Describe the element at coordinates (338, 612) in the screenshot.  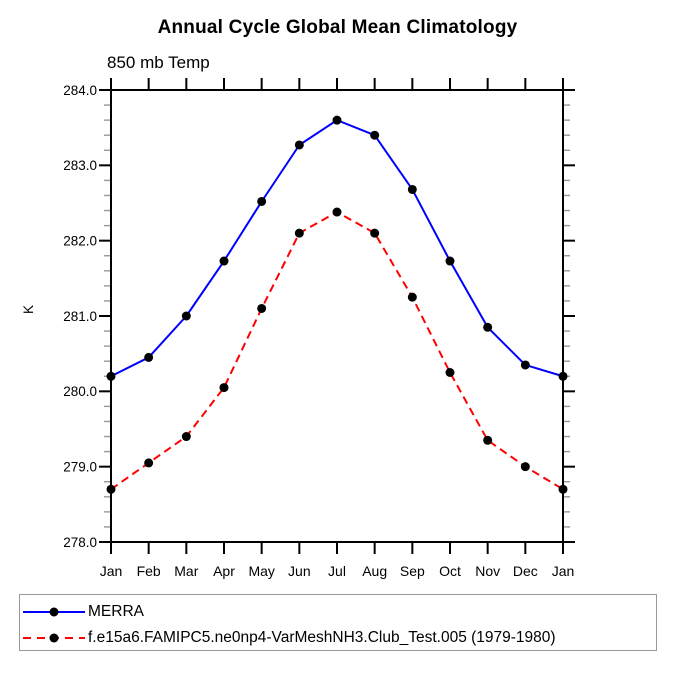
I see `legend-item-merra: MERRA` at that location.